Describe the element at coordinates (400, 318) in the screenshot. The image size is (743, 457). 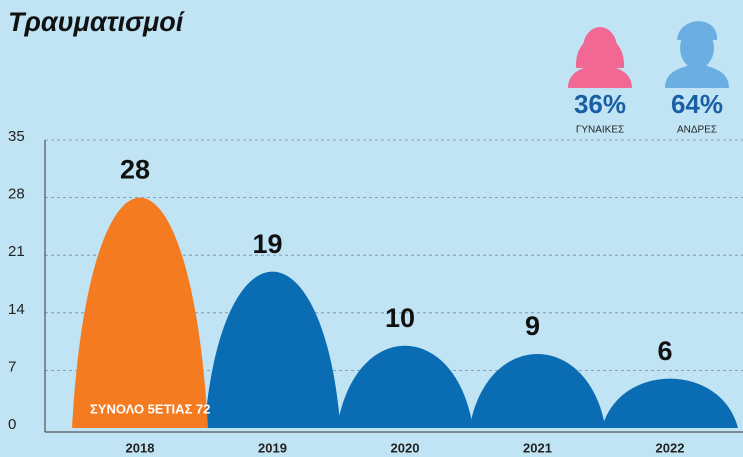
I see `value-label: 10` at that location.